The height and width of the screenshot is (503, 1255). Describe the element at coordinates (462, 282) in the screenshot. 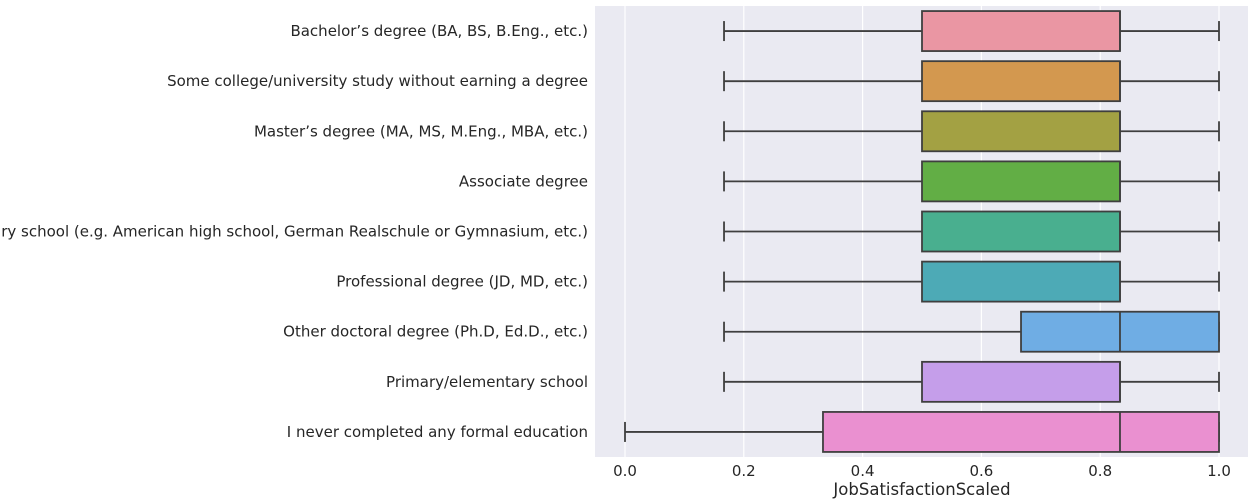

I see `category-label: Professional degree (JD, MD, etc.)` at that location.